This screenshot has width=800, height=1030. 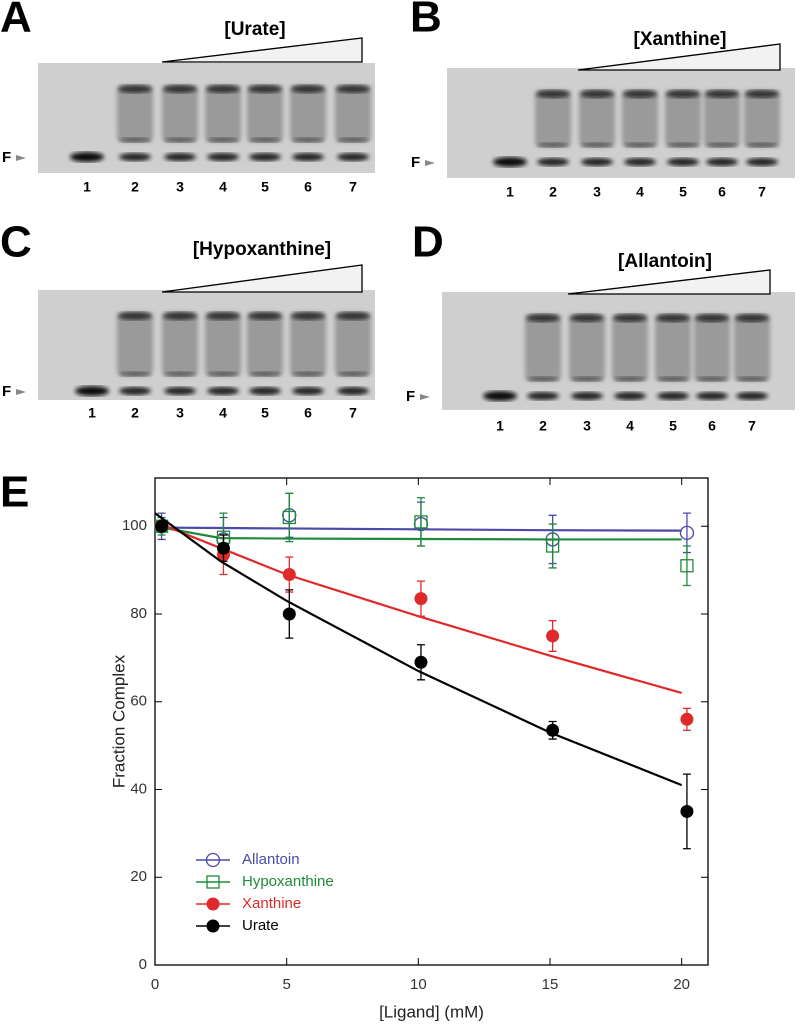 I want to click on y-axis-label: Fraction Complex, so click(x=118, y=721).